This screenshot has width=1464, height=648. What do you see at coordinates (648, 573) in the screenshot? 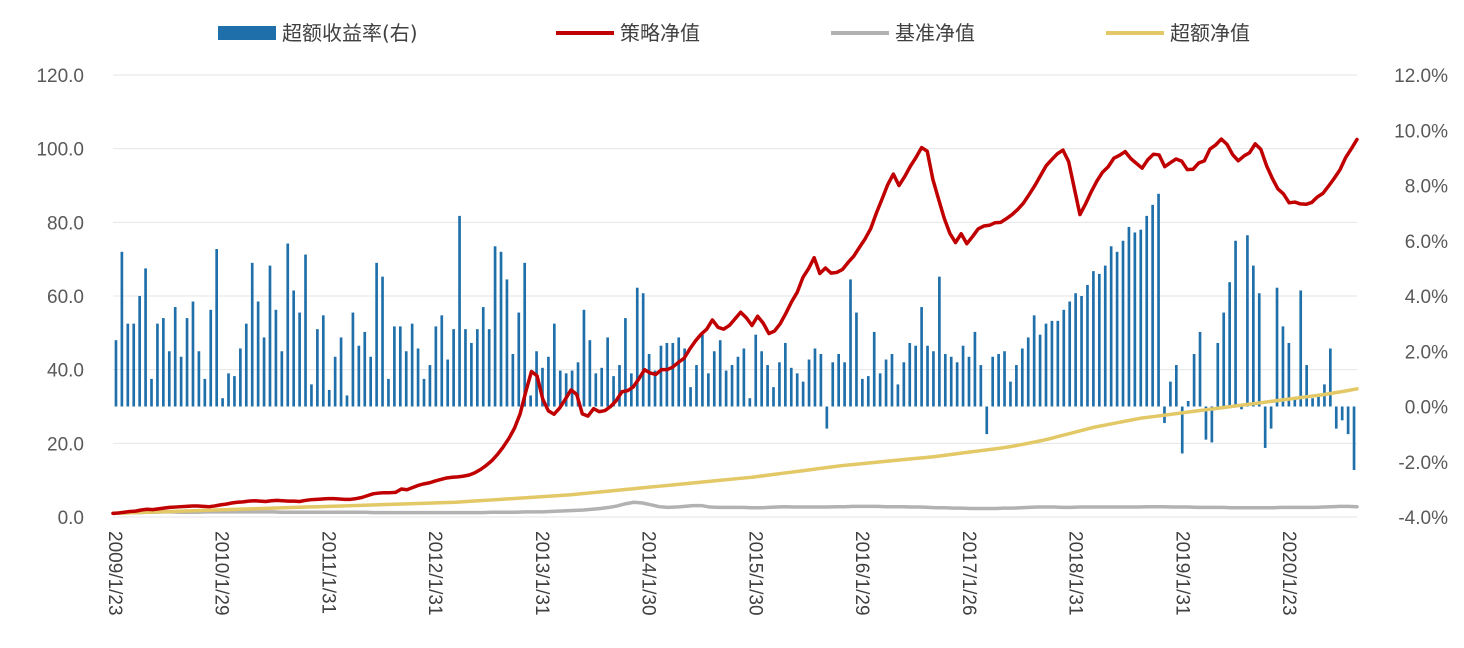
I see `x-tick-label: 2014/1/30` at bounding box center [648, 573].